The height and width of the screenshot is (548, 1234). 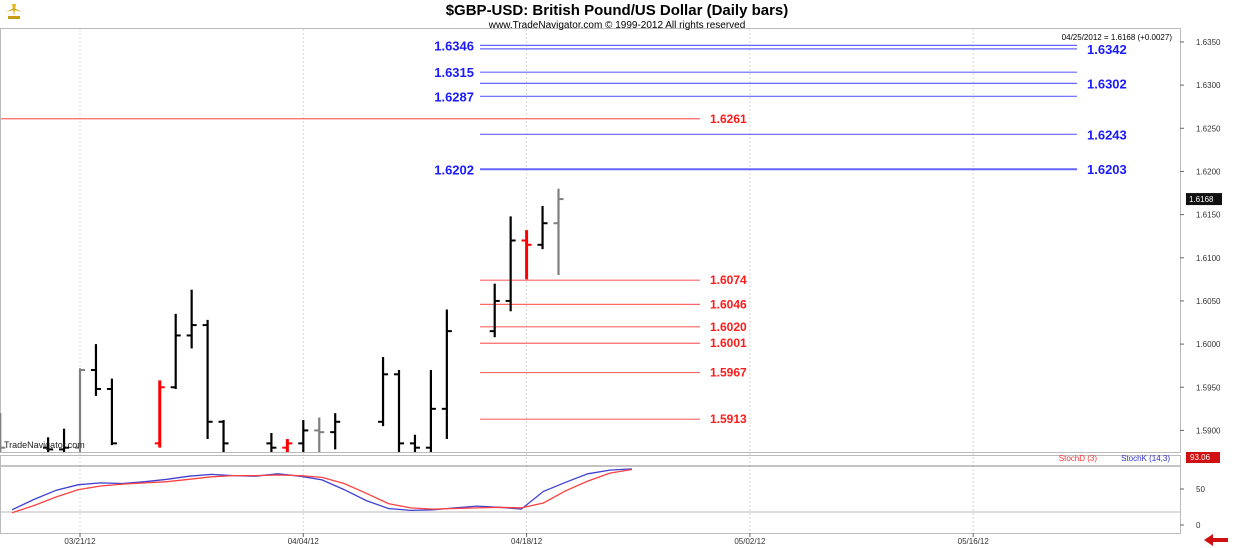 What do you see at coordinates (454, 72) in the screenshot?
I see `blue-level-label-left: 1.6315` at bounding box center [454, 72].